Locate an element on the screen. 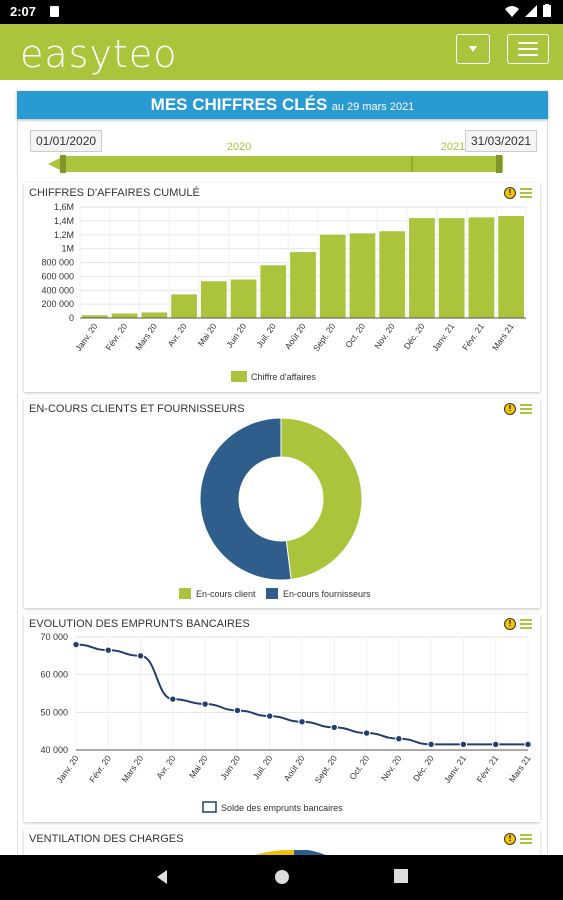 The width and height of the screenshot is (563, 900). easyteo-logo: easyteo is located at coordinates (99, 54).